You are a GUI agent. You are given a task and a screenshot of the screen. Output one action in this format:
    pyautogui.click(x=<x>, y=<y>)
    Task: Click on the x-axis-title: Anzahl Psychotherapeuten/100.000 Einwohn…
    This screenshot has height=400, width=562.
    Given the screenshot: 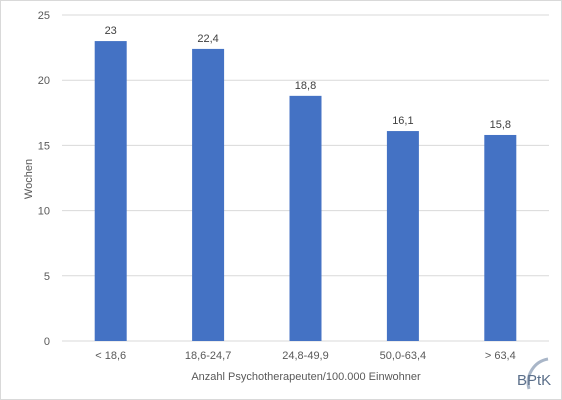 What is the action you would take?
    pyautogui.click(x=306, y=377)
    